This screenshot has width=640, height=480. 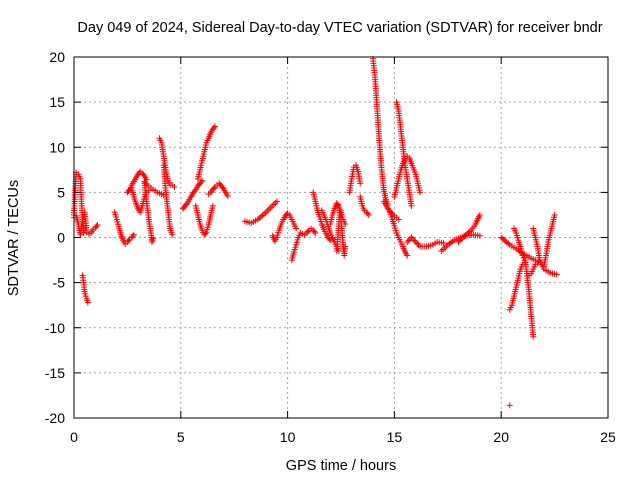 I want to click on x-tick-label: 20, so click(x=501, y=437).